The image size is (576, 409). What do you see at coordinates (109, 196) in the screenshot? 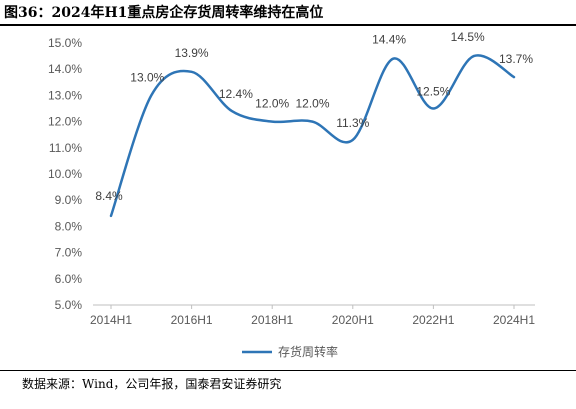
I see `data-label: 8.4%` at bounding box center [109, 196].